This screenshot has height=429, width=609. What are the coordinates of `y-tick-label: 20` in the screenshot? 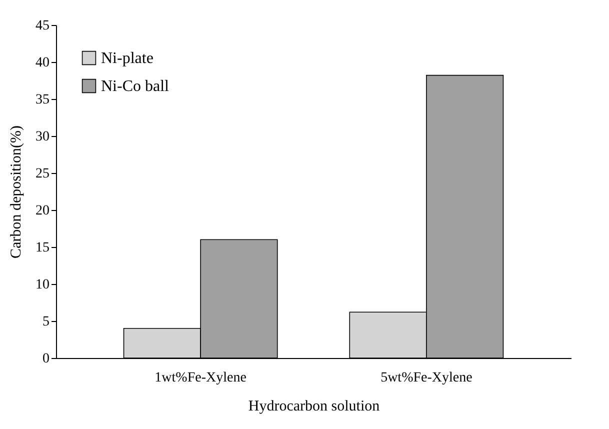 It's located at (43, 211).